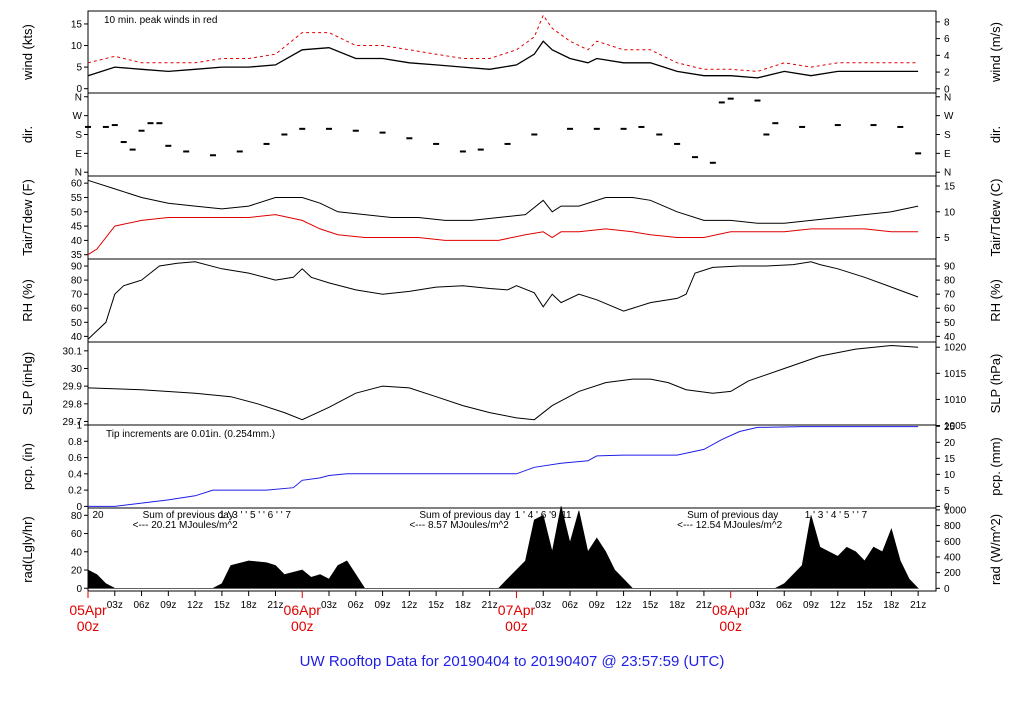  Describe the element at coordinates (190, 434) in the screenshot. I see `pcp-annotation: Tip increments are 0.01in. (0.254mm.)` at that location.